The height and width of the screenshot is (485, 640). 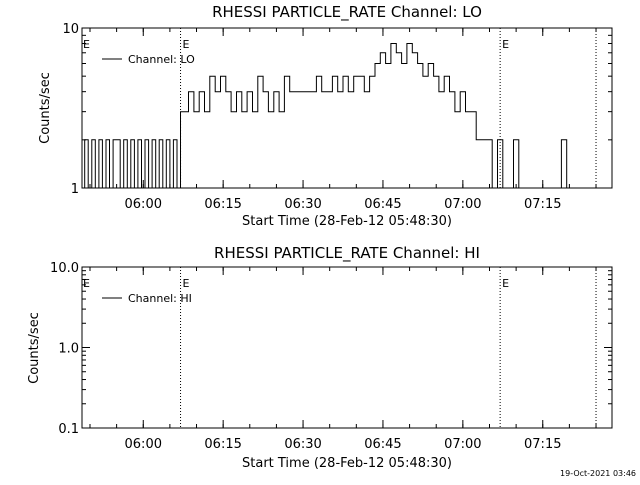 What do you see at coordinates (542, 204) in the screenshot?
I see `x-tick-label-lo: 07:15` at bounding box center [542, 204].